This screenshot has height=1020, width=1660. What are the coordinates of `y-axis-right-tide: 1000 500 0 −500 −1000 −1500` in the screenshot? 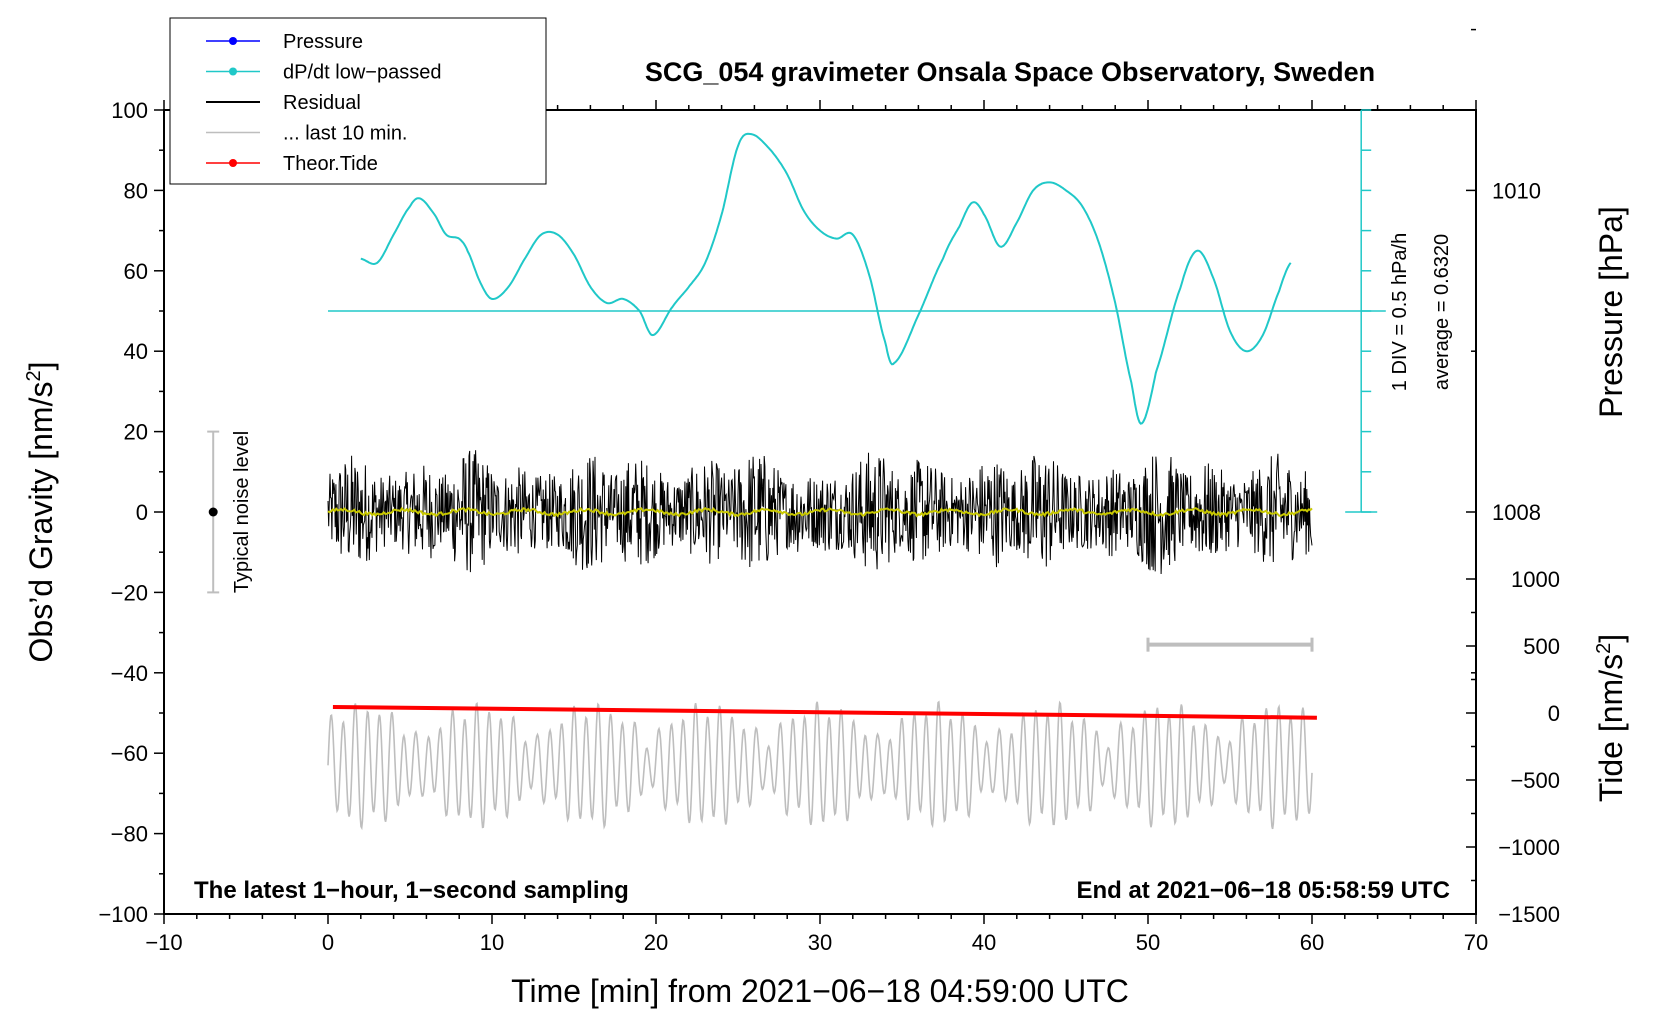 It's located at (1513, 747).